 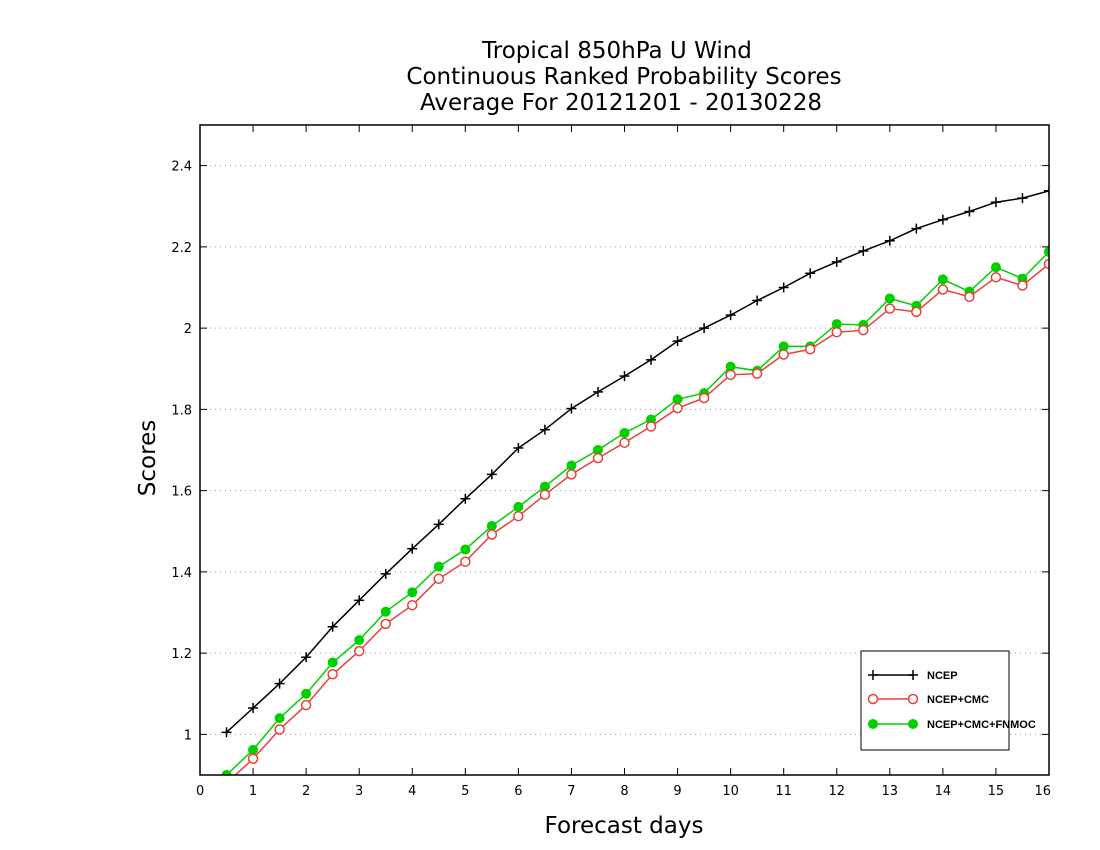 What do you see at coordinates (621, 103) in the screenshot?
I see `chart-title-line-3: Average For 20121201 - 20130228` at bounding box center [621, 103].